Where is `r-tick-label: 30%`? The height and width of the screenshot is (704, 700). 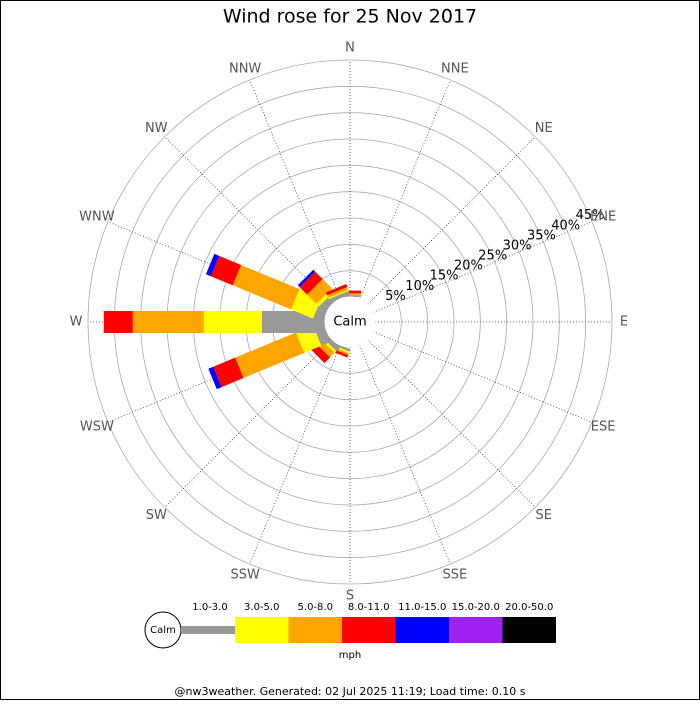 r-tick-label: 30% is located at coordinates (517, 245).